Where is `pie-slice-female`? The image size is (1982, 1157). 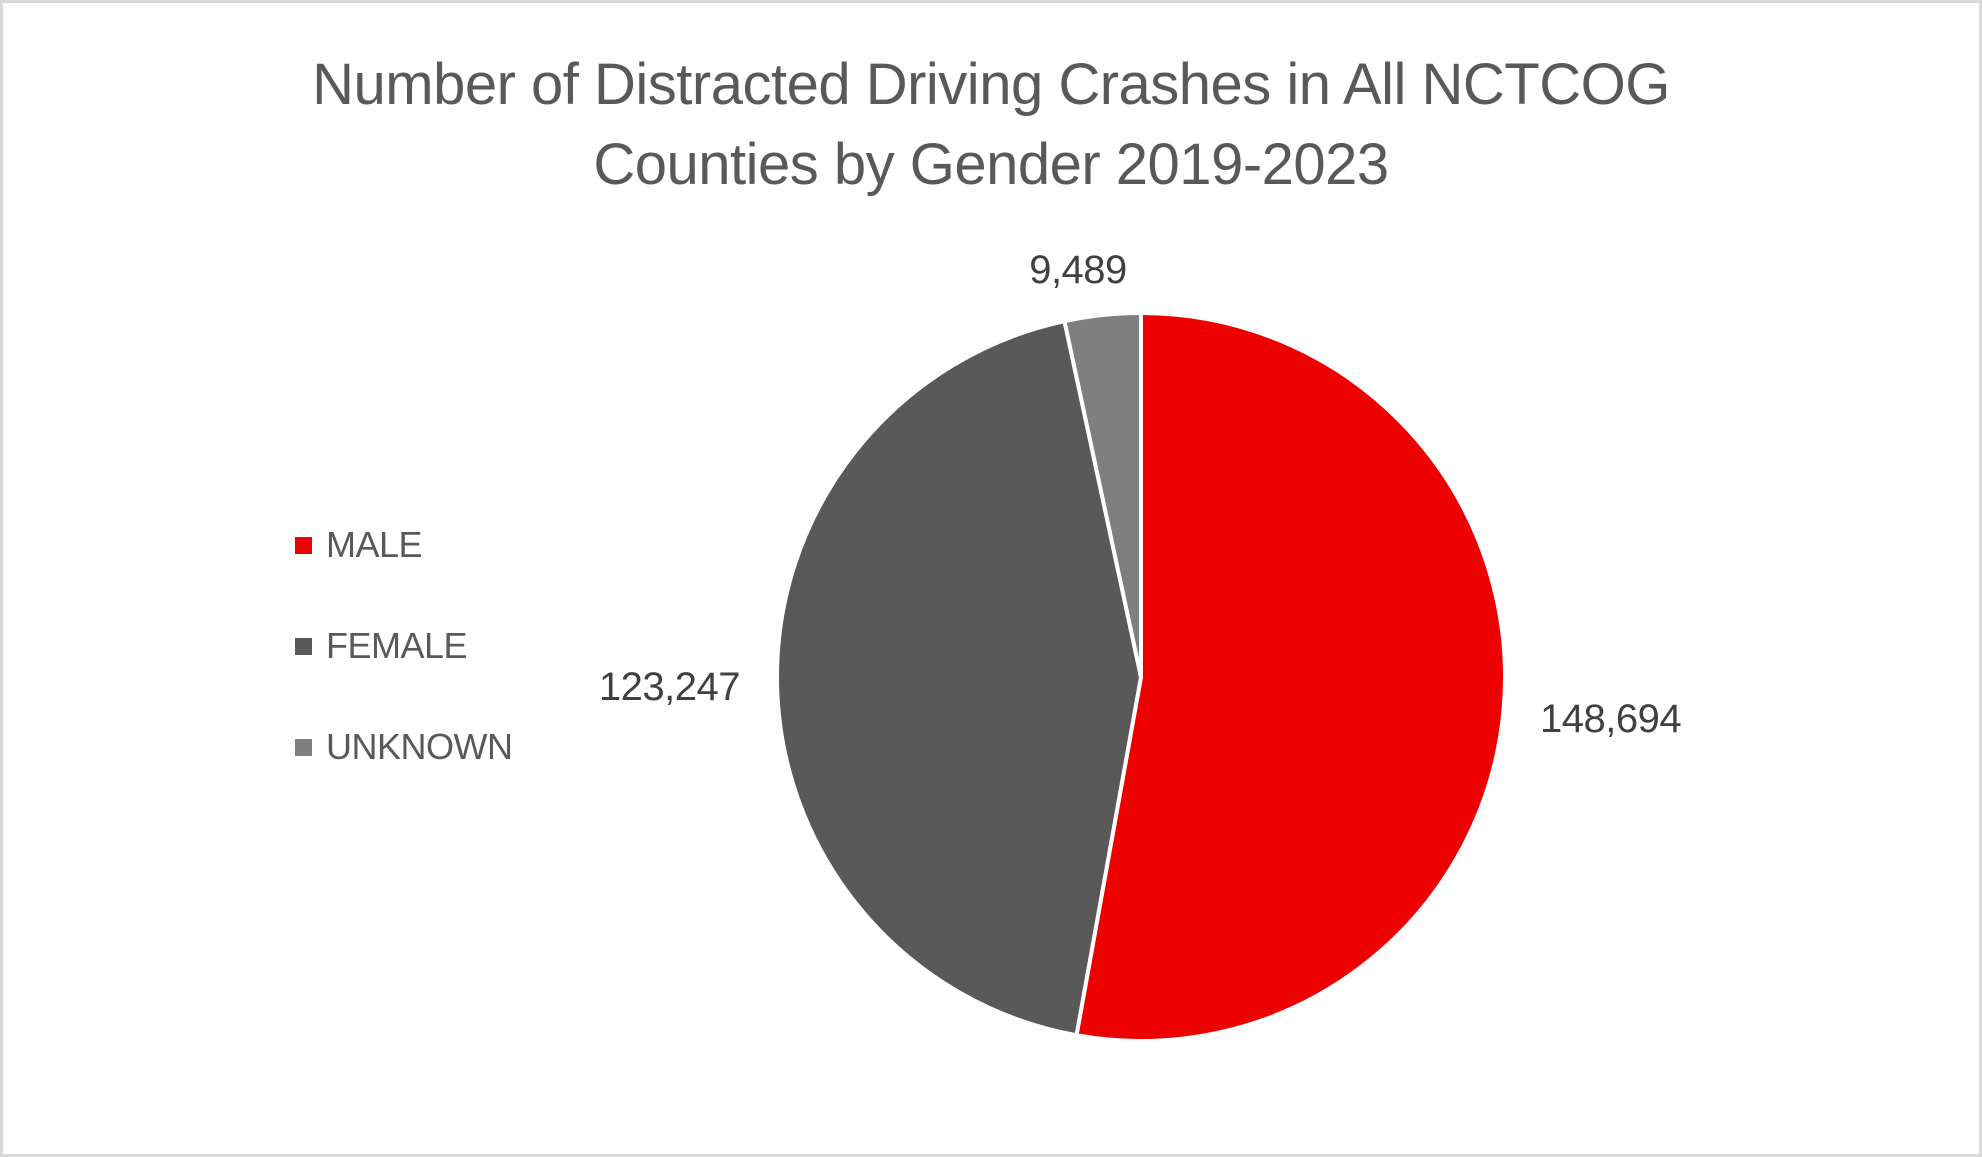
pie-slice-female is located at coordinates (959, 678).